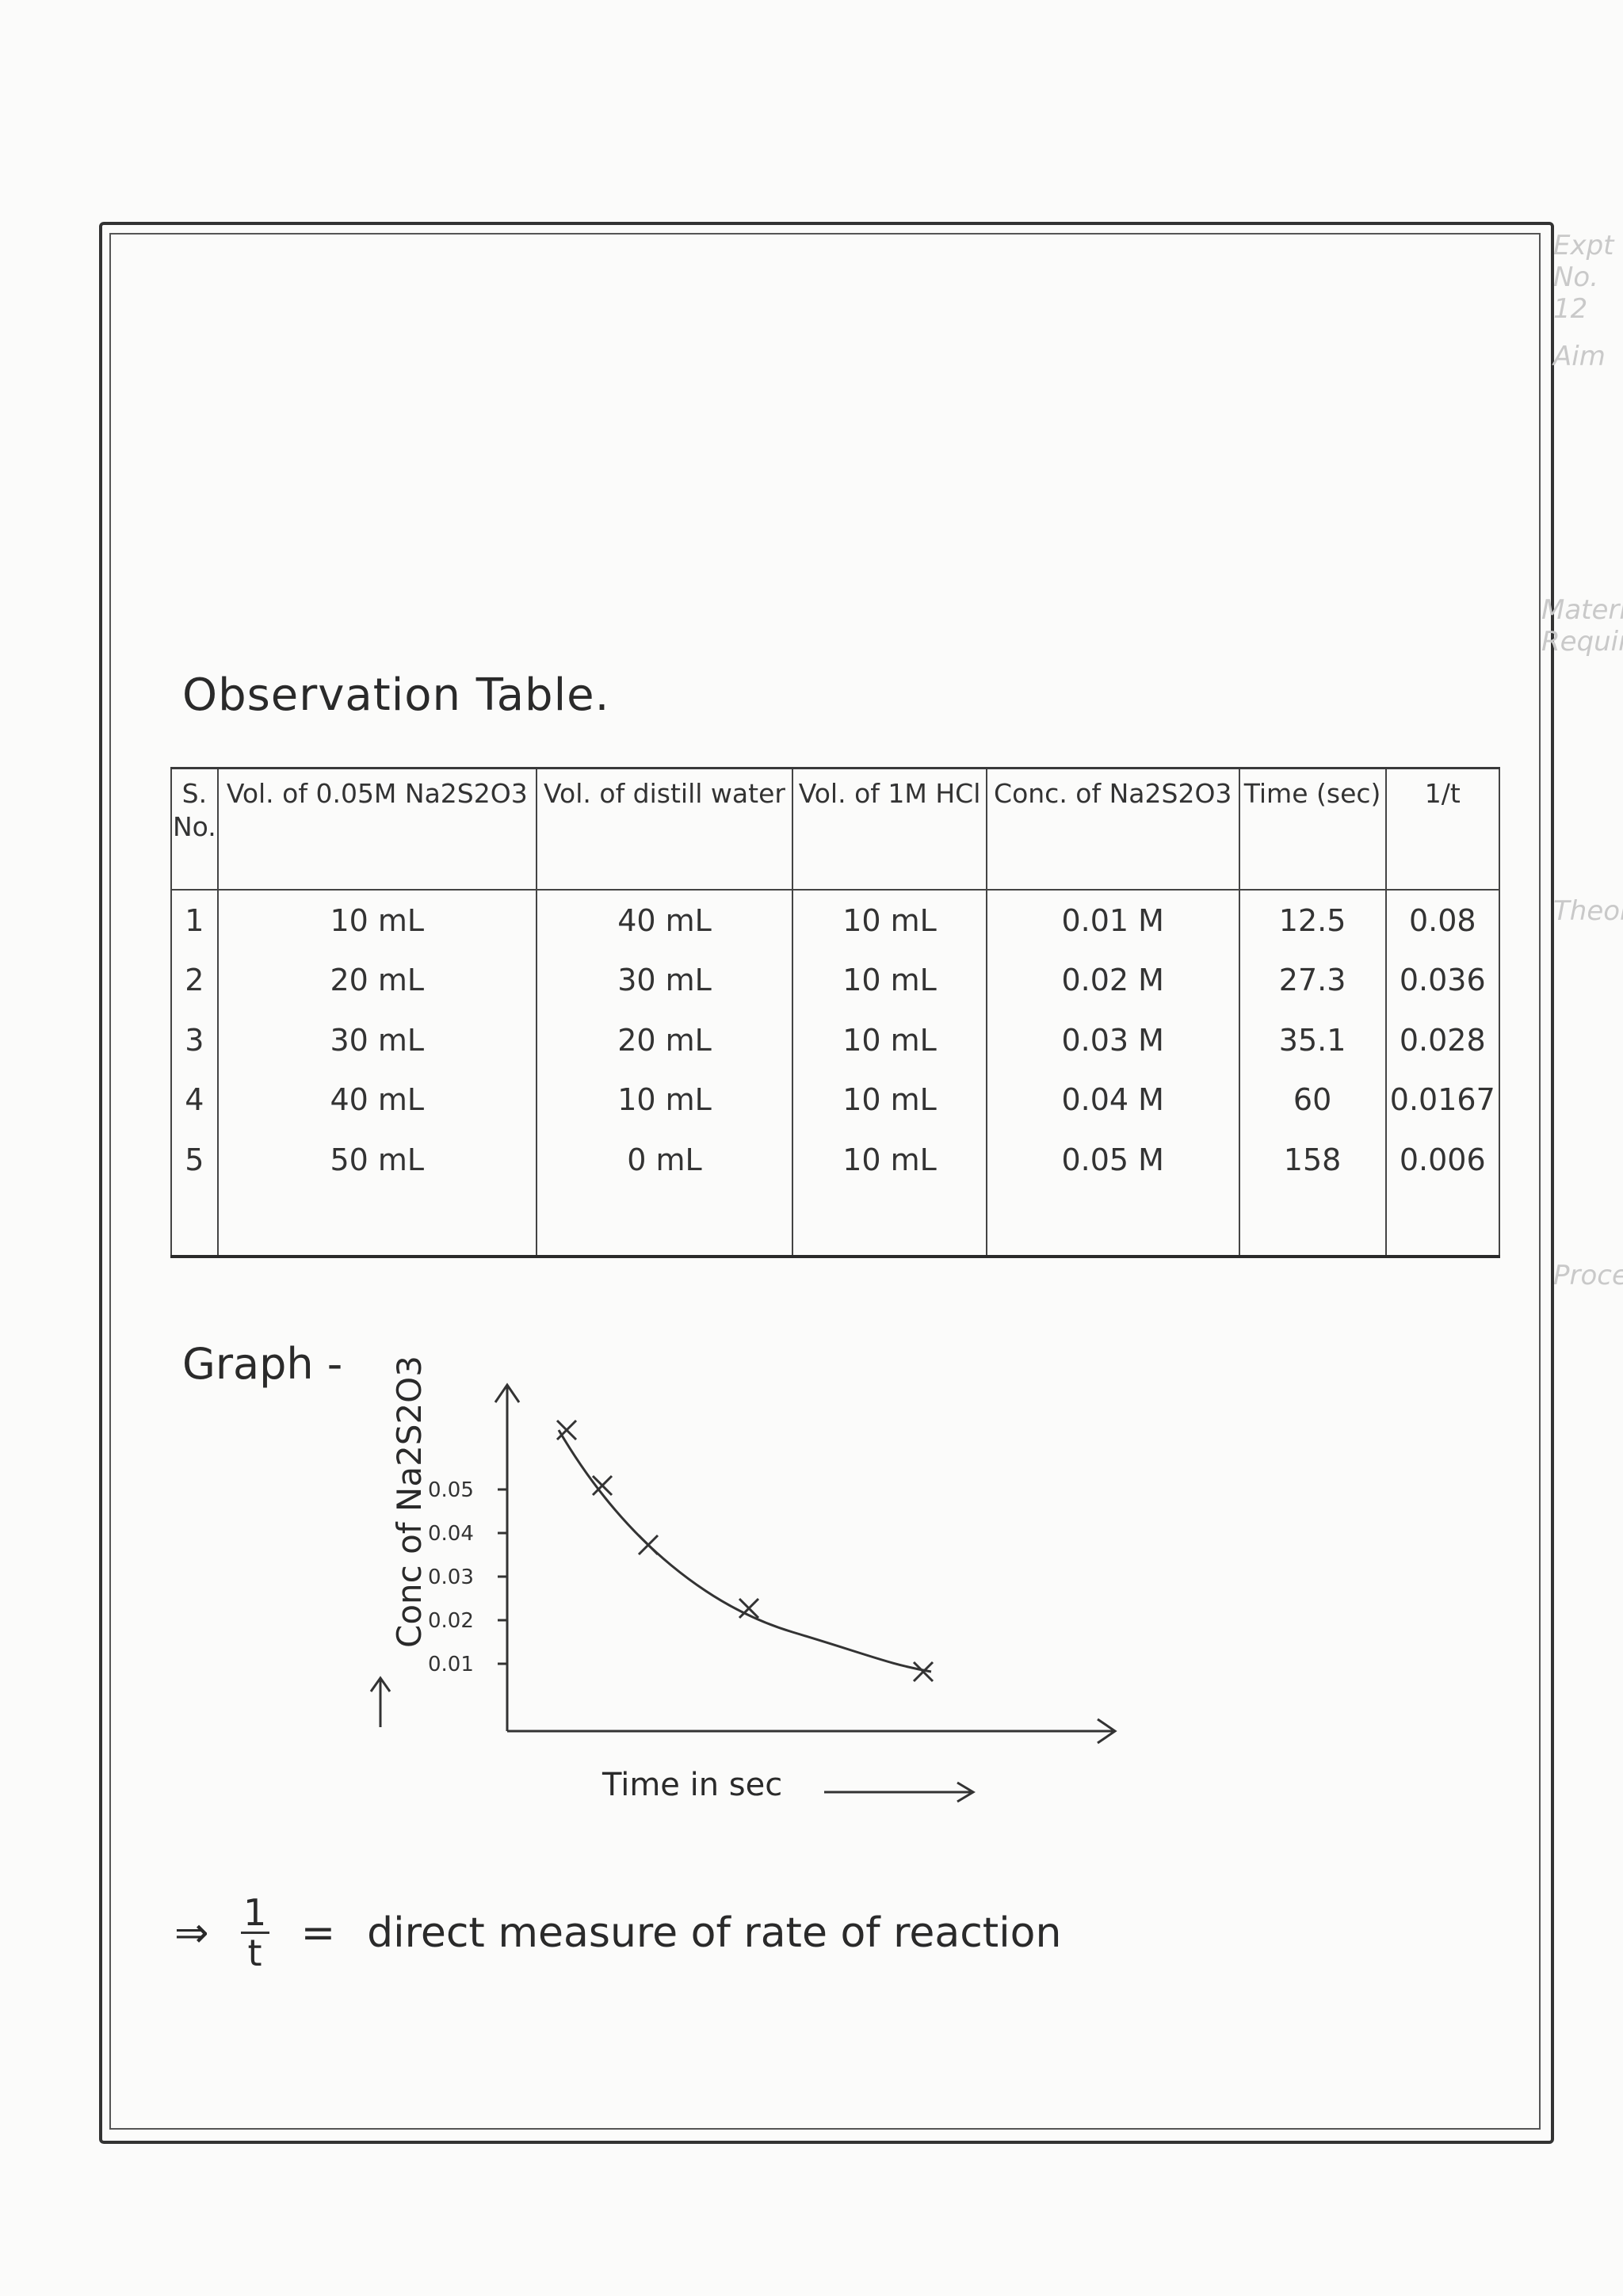 The height and width of the screenshot is (2296, 1623). What do you see at coordinates (1312, 830) in the screenshot?
I see `header-time: Time (sec)` at bounding box center [1312, 830].